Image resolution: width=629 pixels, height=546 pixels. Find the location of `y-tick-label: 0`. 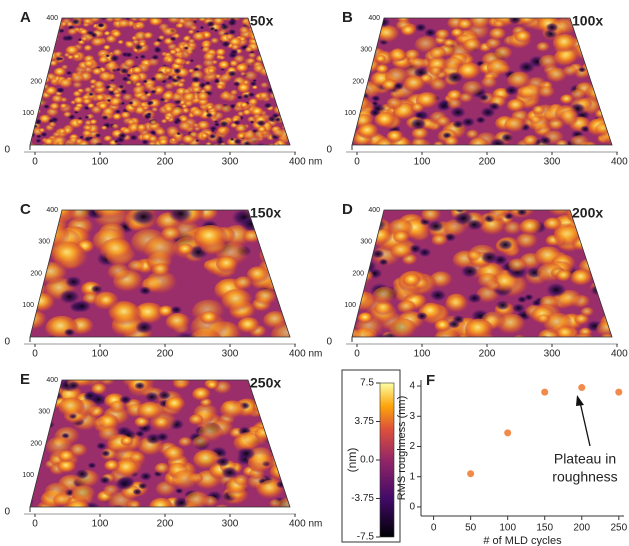

y-tick-label: 0 is located at coordinates (7, 342).